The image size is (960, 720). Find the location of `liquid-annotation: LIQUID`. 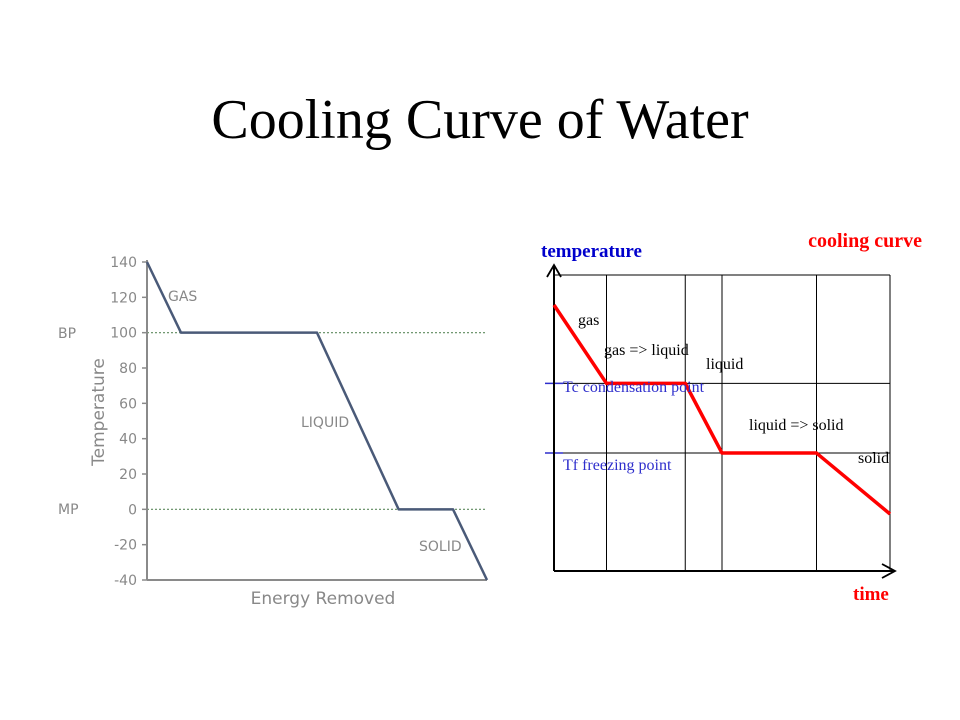

liquid-annotation: LIQUID is located at coordinates (325, 423).